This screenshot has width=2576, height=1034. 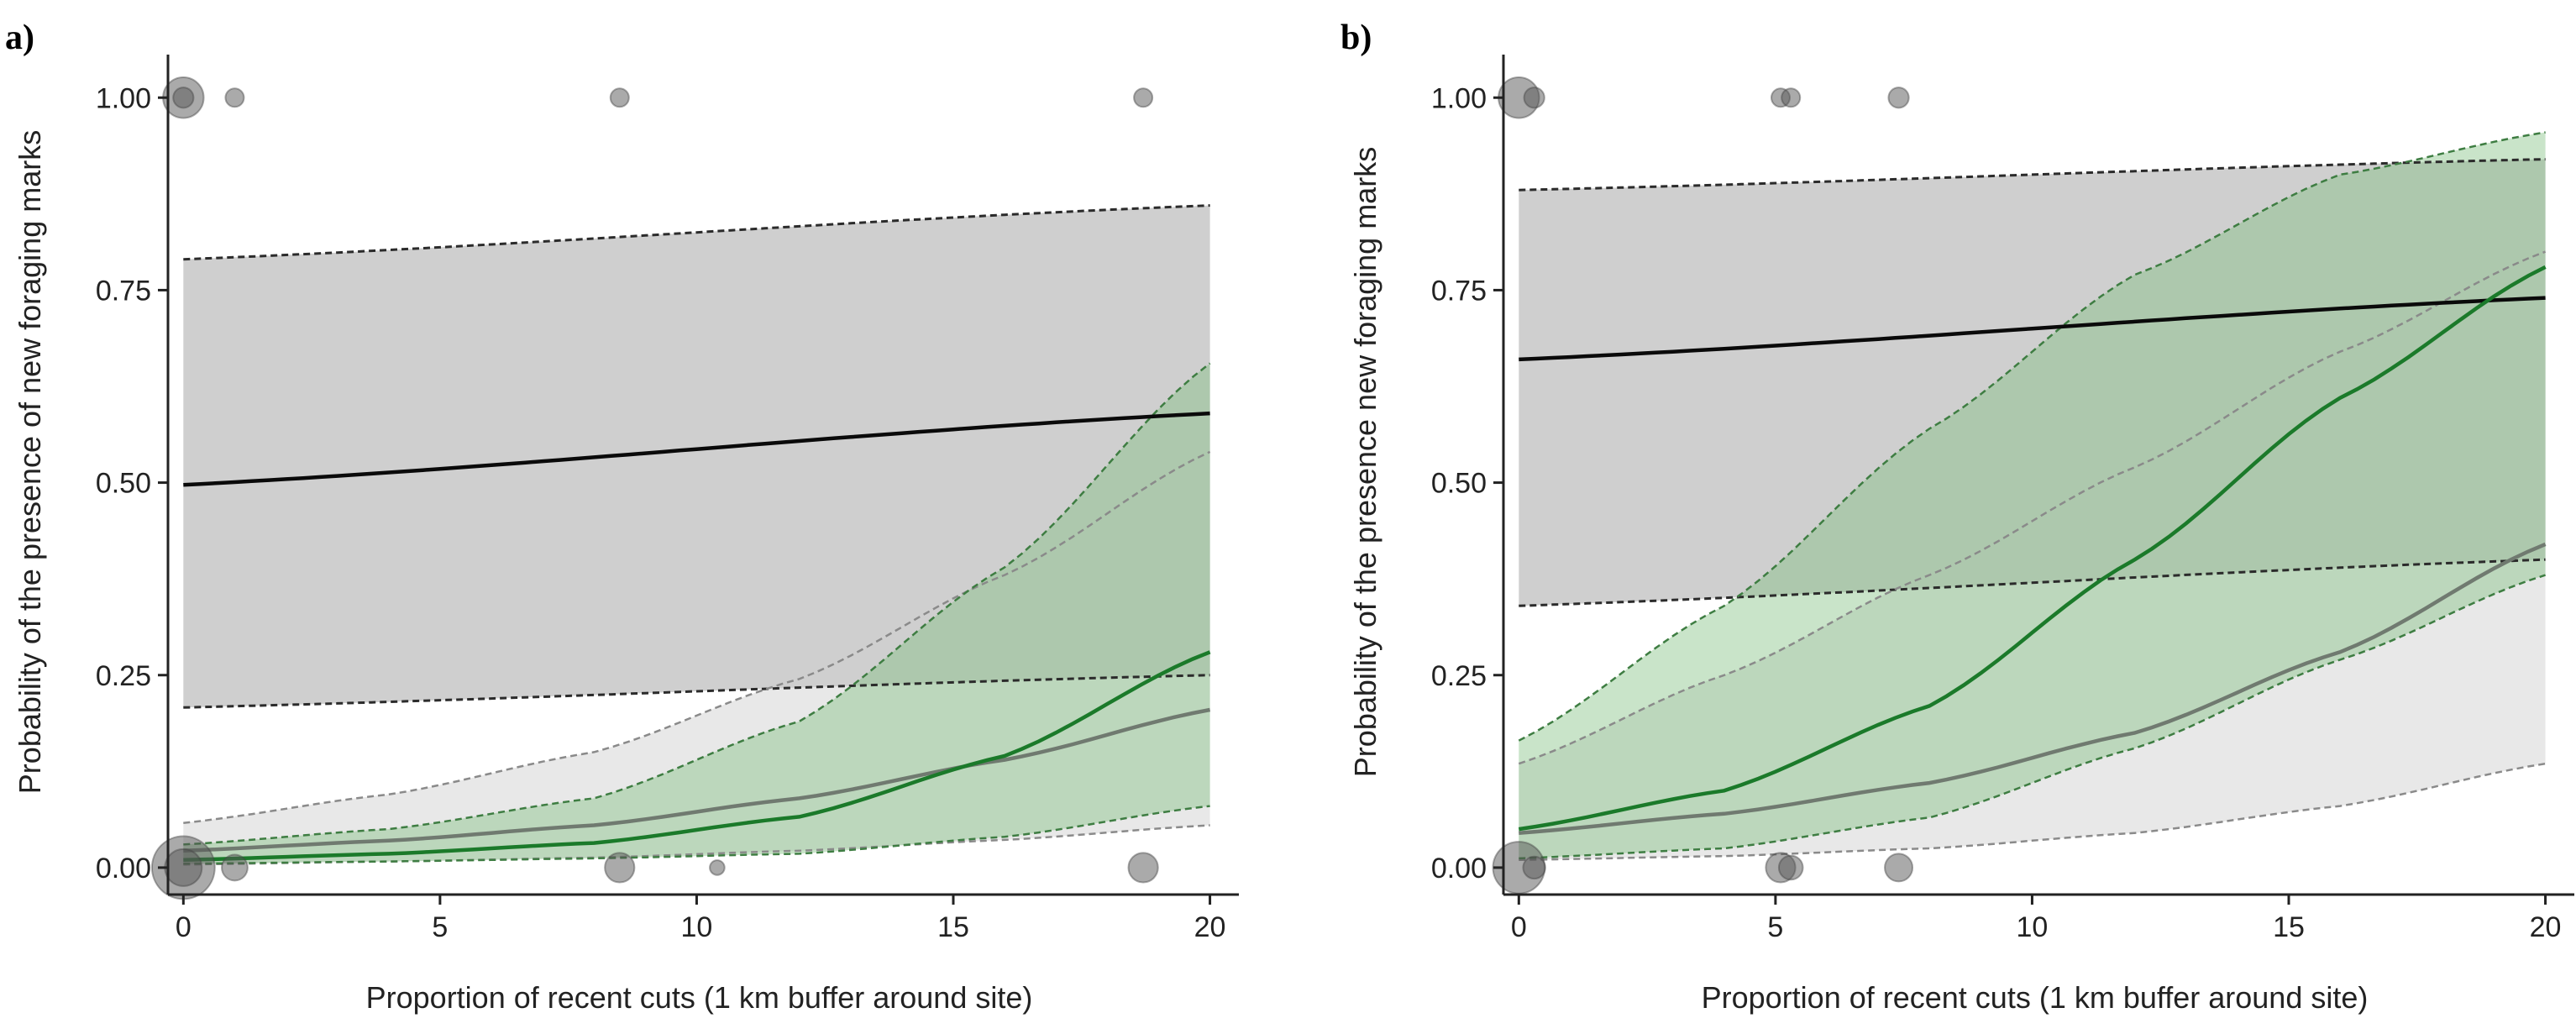 I want to click on panel-label: b), so click(x=1356, y=37).